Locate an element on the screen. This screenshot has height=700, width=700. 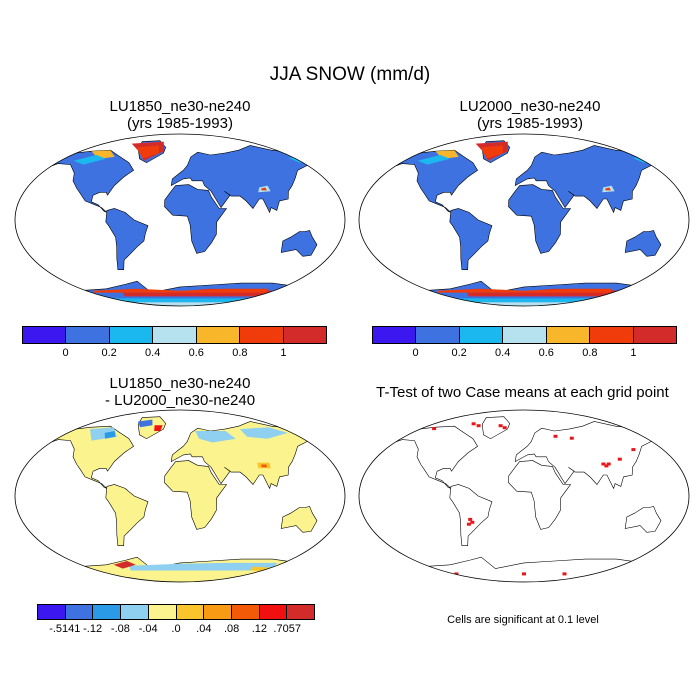
map-lu1850 is located at coordinates (180, 220).